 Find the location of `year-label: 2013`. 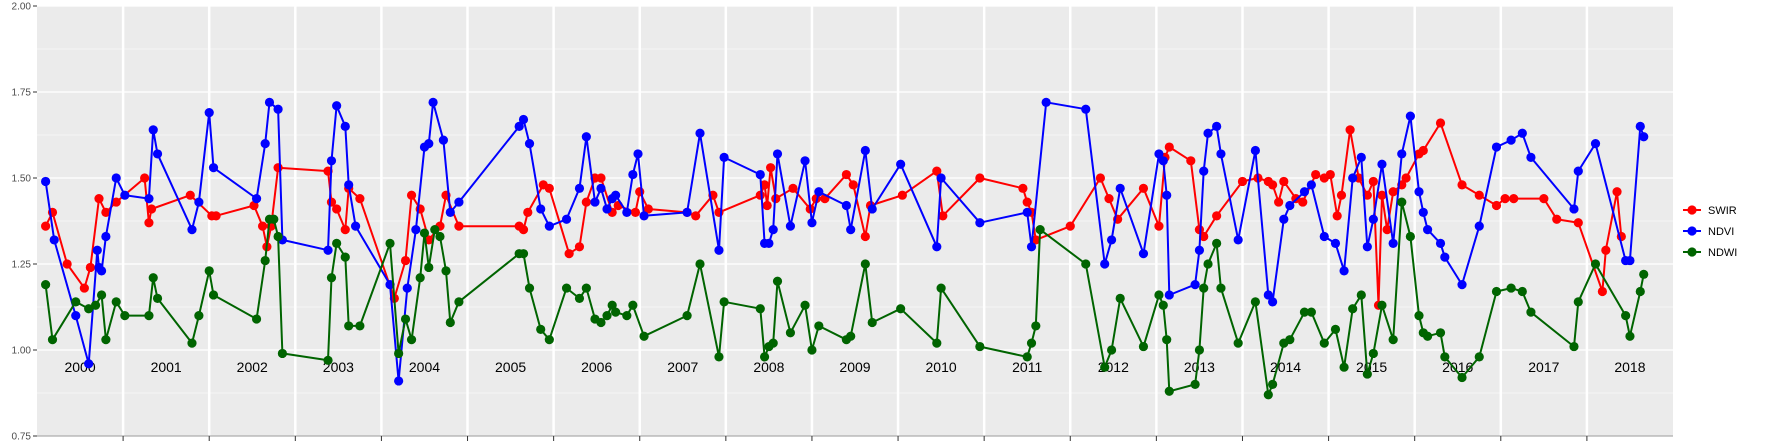

year-label: 2013 is located at coordinates (1199, 367).